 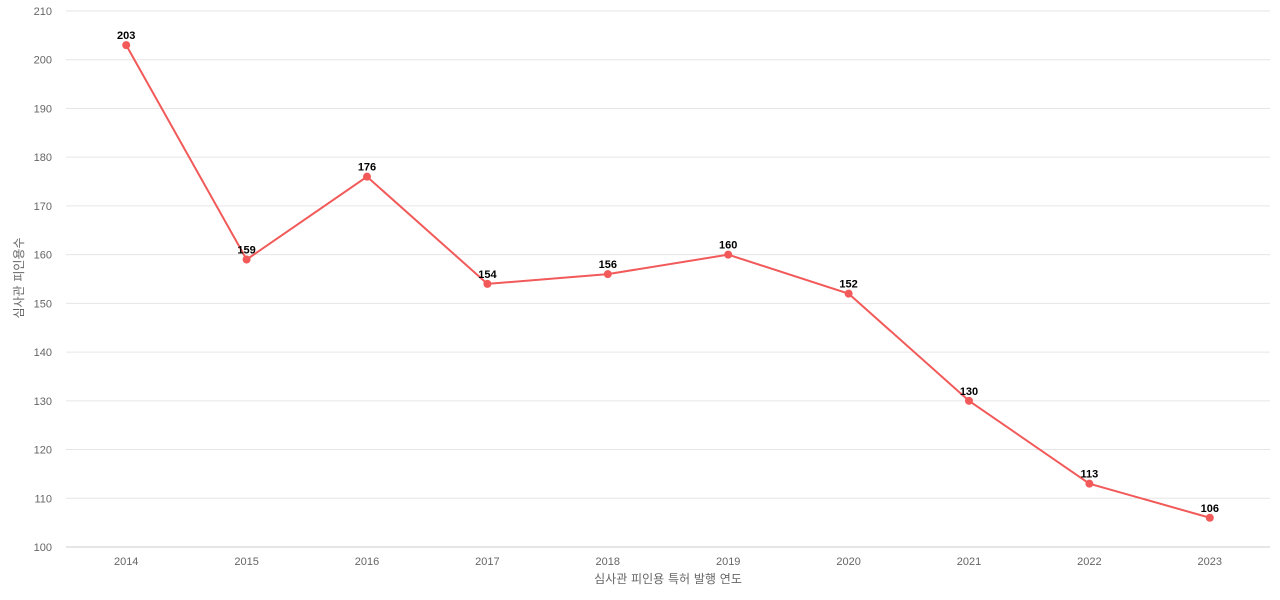 I want to click on x-tick-label: 2018, so click(x=608, y=562).